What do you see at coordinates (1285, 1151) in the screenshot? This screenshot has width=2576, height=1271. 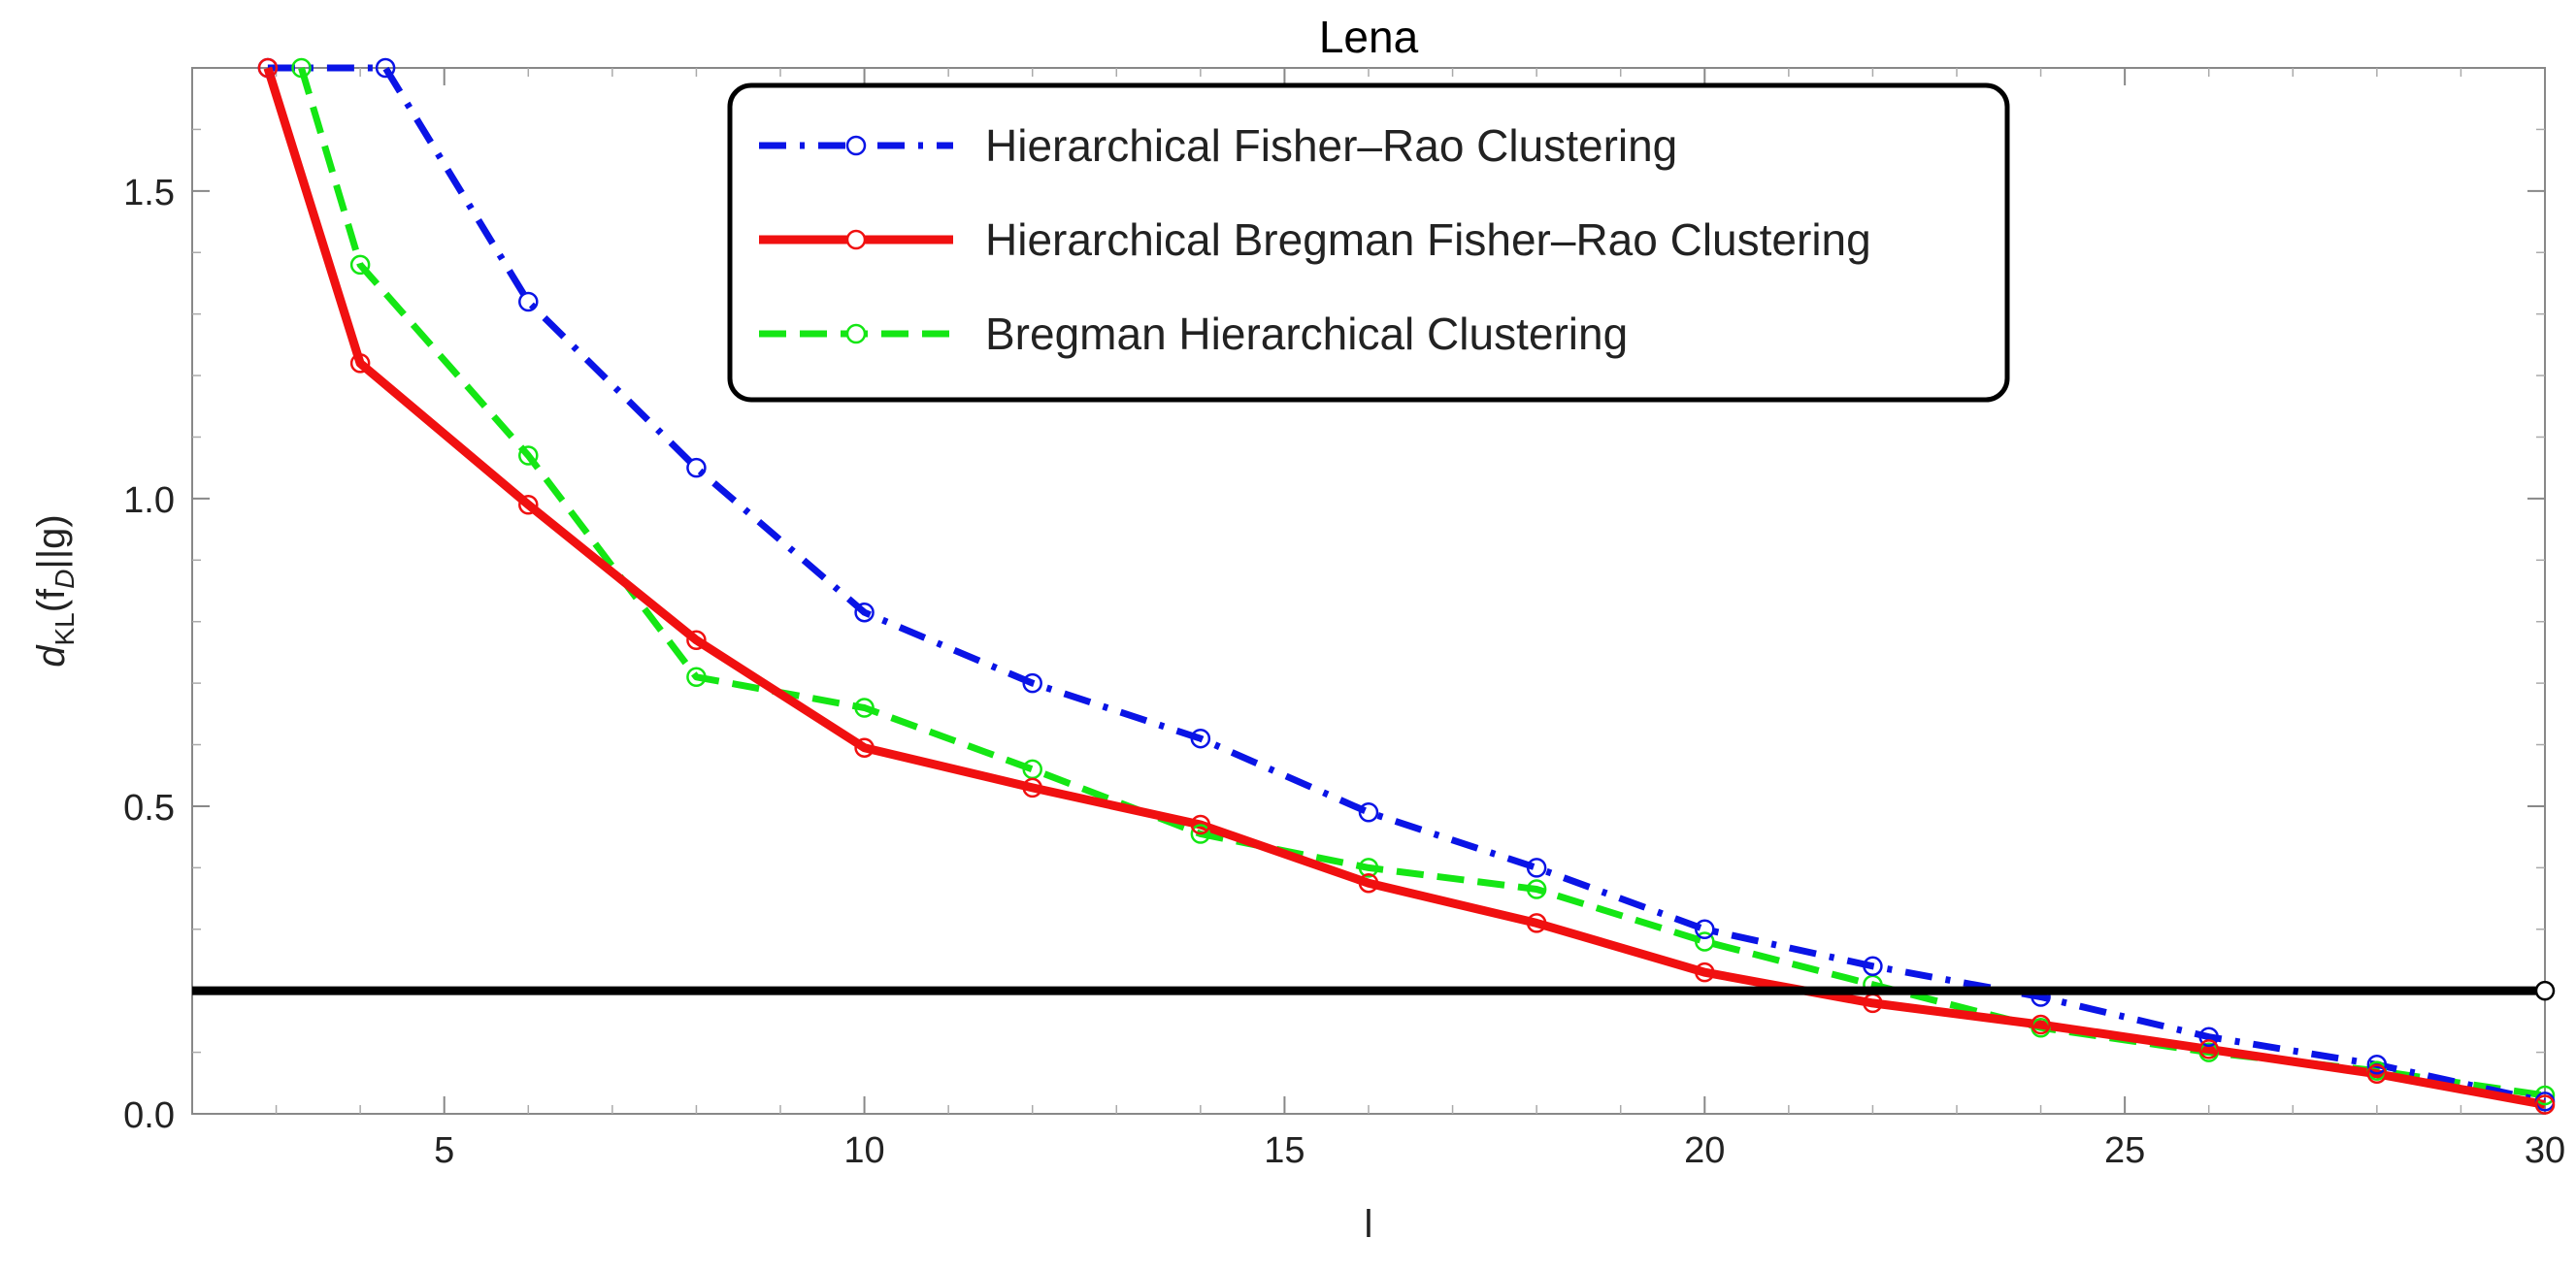 I see `x-tick-label: 15` at bounding box center [1285, 1151].